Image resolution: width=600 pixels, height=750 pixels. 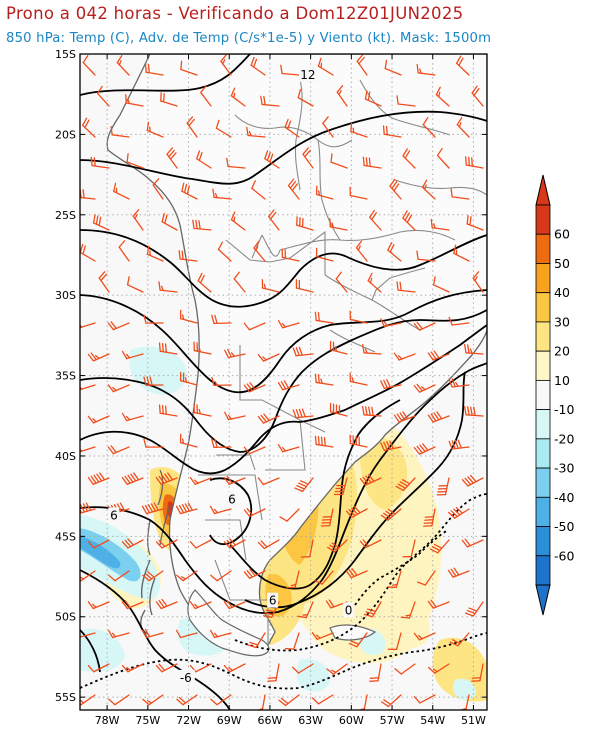 I want to click on contour-label: 12, so click(x=307, y=75).